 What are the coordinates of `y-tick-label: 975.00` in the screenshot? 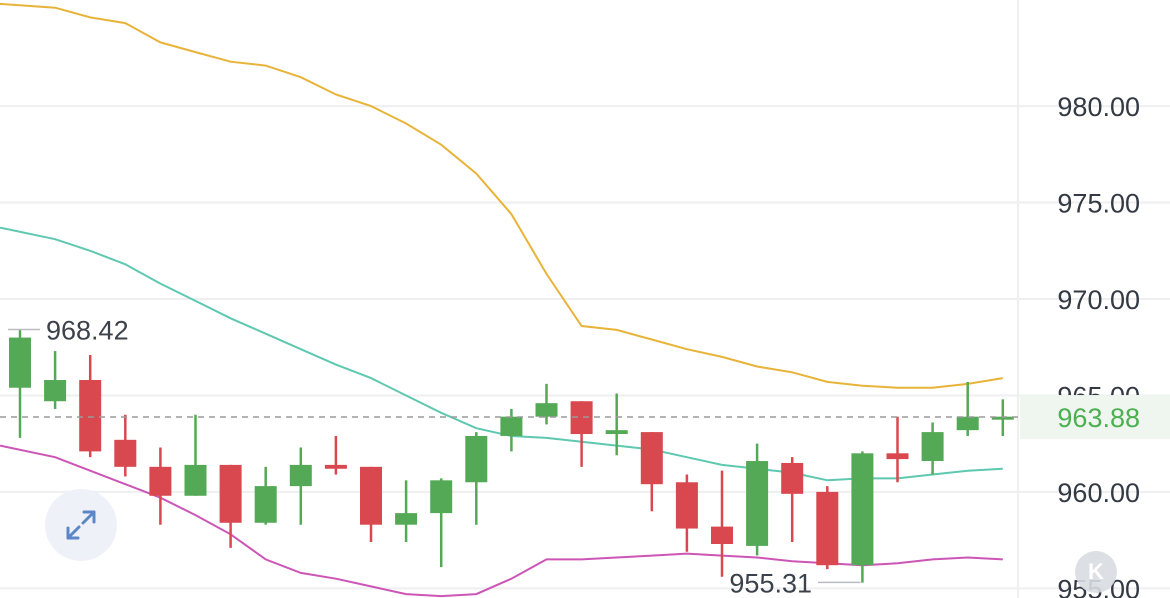 It's located at (1098, 204).